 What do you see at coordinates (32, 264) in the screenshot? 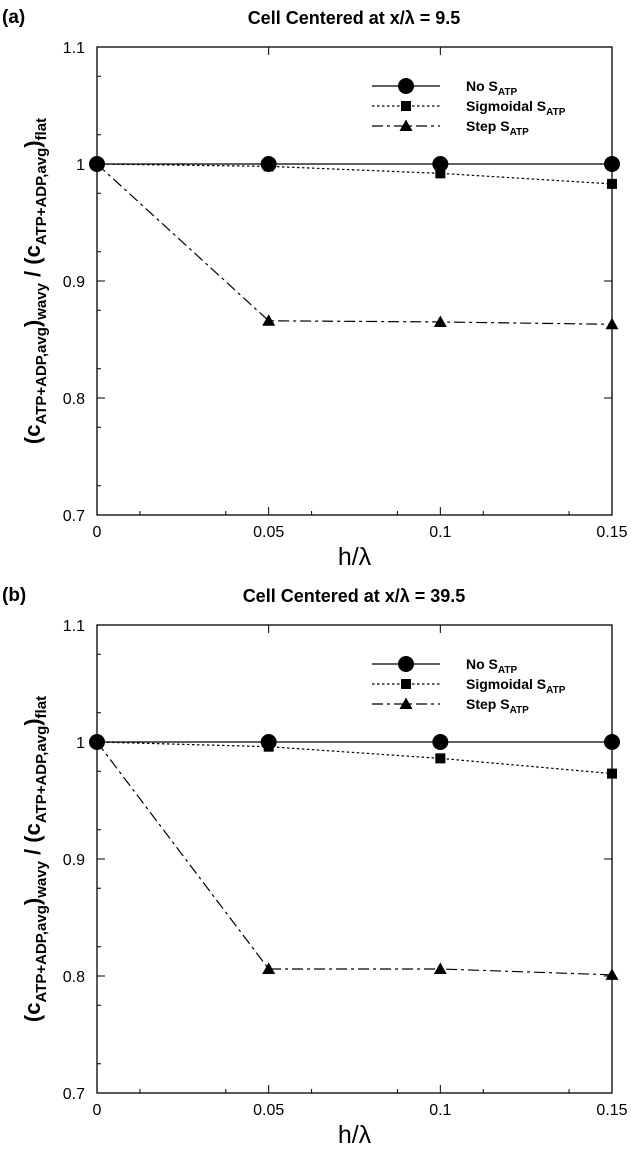
I see `y-label-part: / (c` at bounding box center [32, 264].